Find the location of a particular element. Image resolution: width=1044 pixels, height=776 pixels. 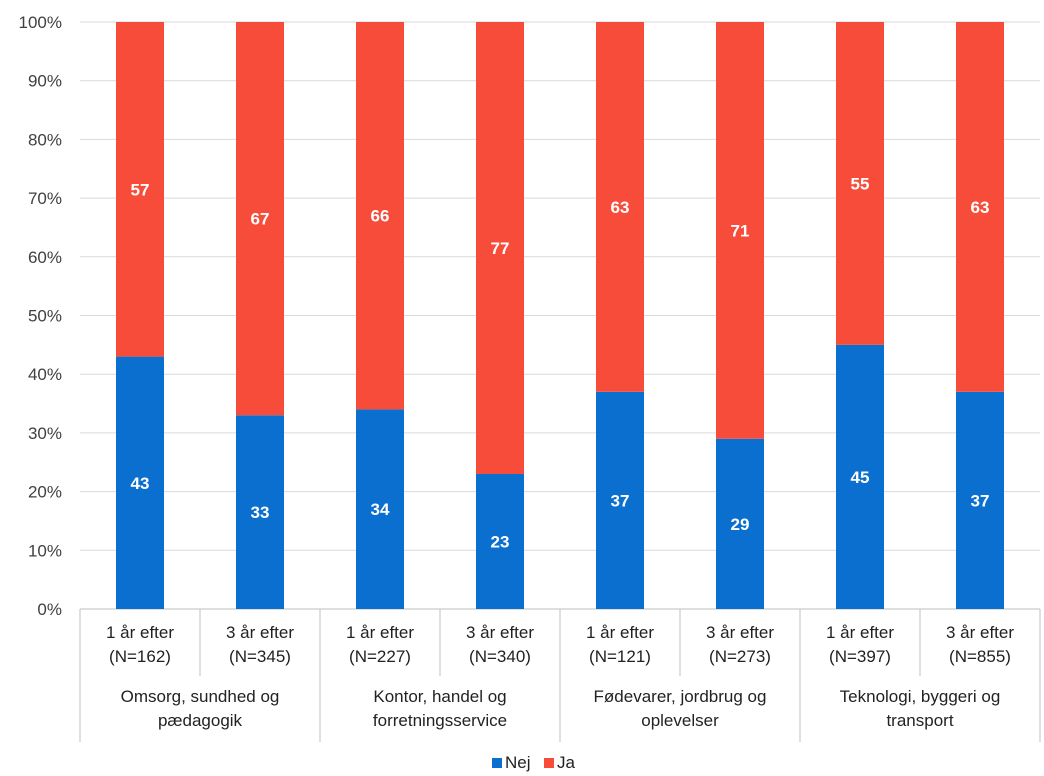

data-label-ja-8: 63 is located at coordinates (980, 207).